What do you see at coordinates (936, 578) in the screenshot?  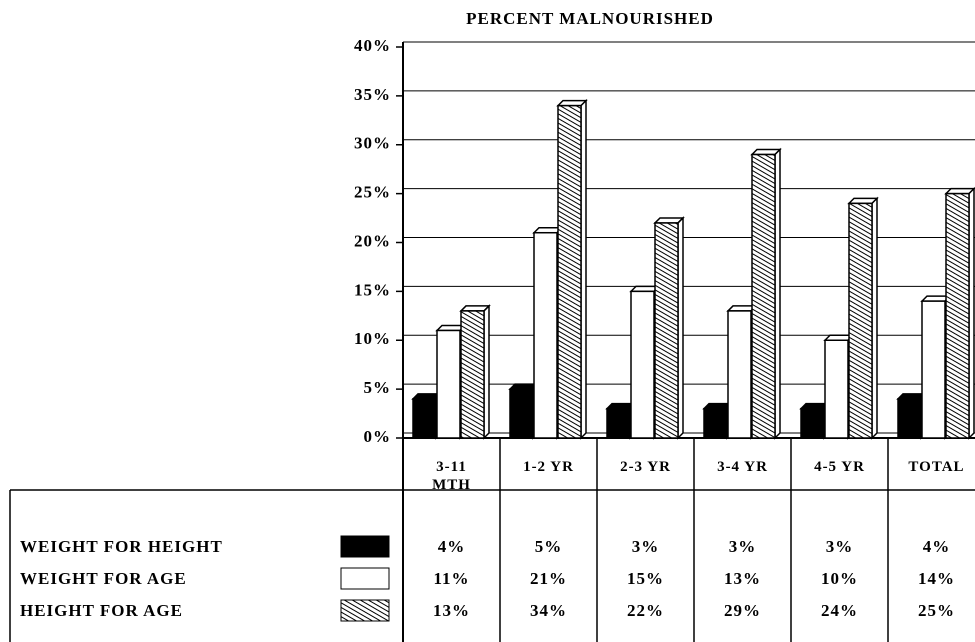 I see `data-label: 14%` at bounding box center [936, 578].